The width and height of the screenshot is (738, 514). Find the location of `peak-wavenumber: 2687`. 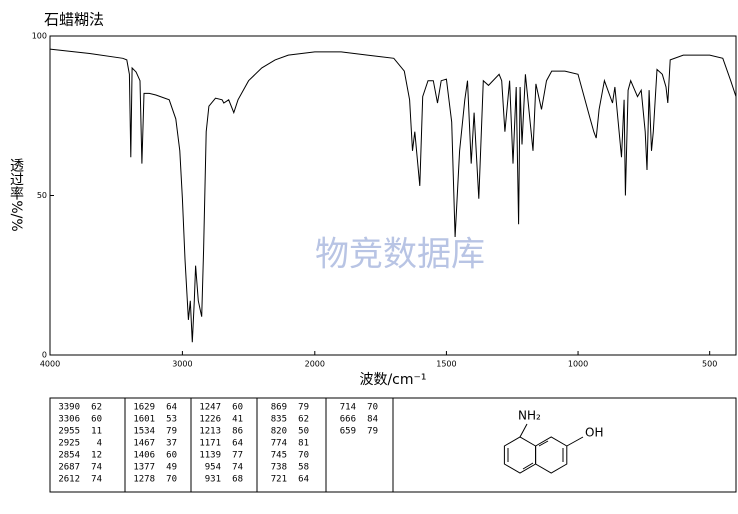

peak-wavenumber: 2687 is located at coordinates (69, 468).